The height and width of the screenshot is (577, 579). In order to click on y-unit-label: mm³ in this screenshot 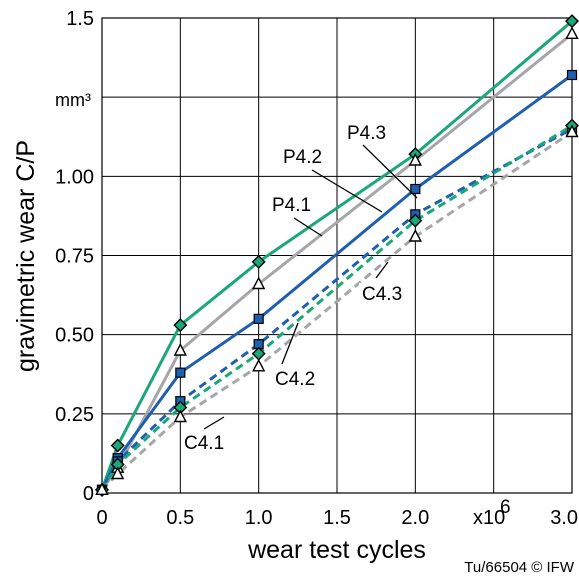, I will do `click(73, 100)`.